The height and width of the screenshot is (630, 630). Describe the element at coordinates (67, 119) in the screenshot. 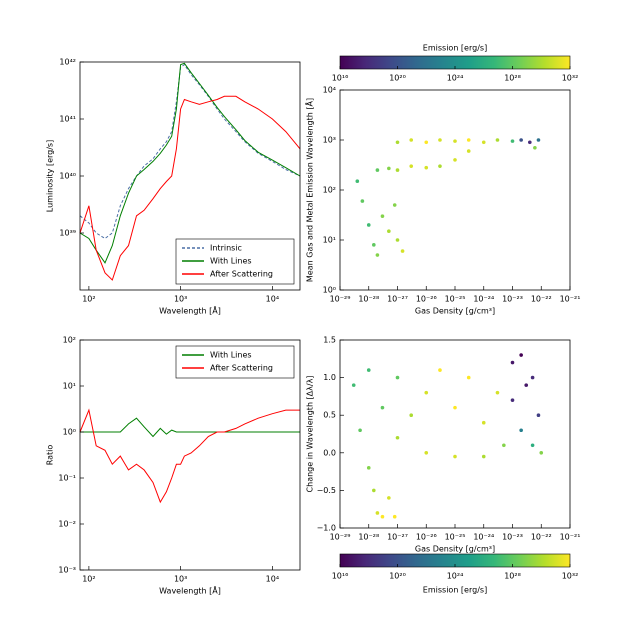

I see `y-tick-label: 10⁴¹` at that location.